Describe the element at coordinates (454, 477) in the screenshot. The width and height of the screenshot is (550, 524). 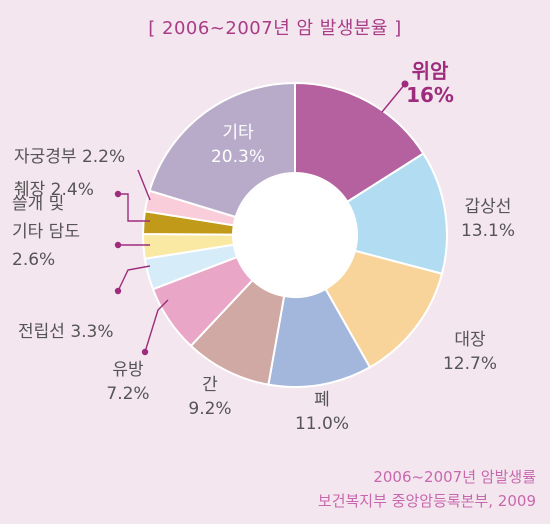
I see `source-line-1: 2006~2007년 암발생률` at that location.